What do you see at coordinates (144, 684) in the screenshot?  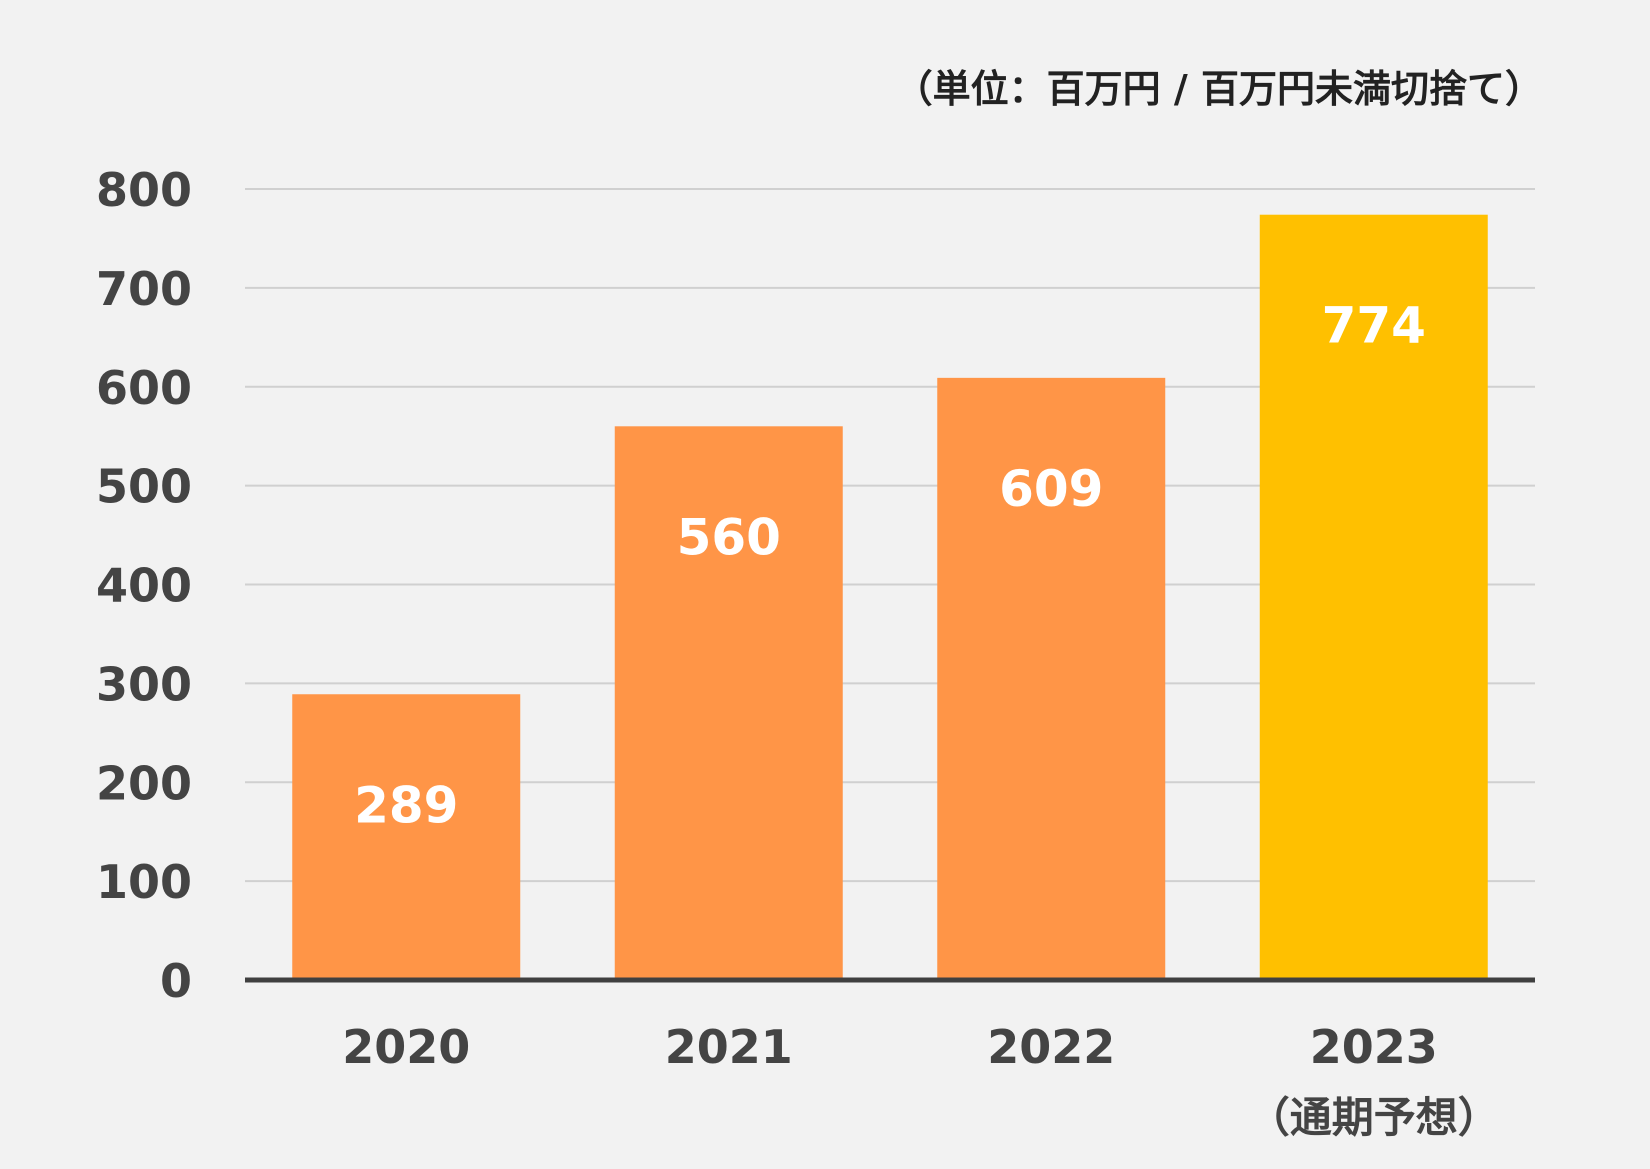 I see `y-tick-label: 300` at bounding box center [144, 684].